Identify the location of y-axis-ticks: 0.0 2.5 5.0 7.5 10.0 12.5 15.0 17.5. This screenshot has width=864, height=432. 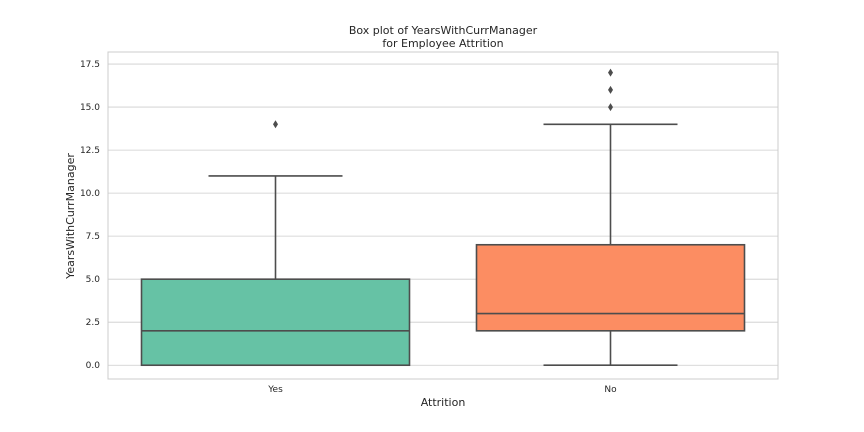
(90, 215).